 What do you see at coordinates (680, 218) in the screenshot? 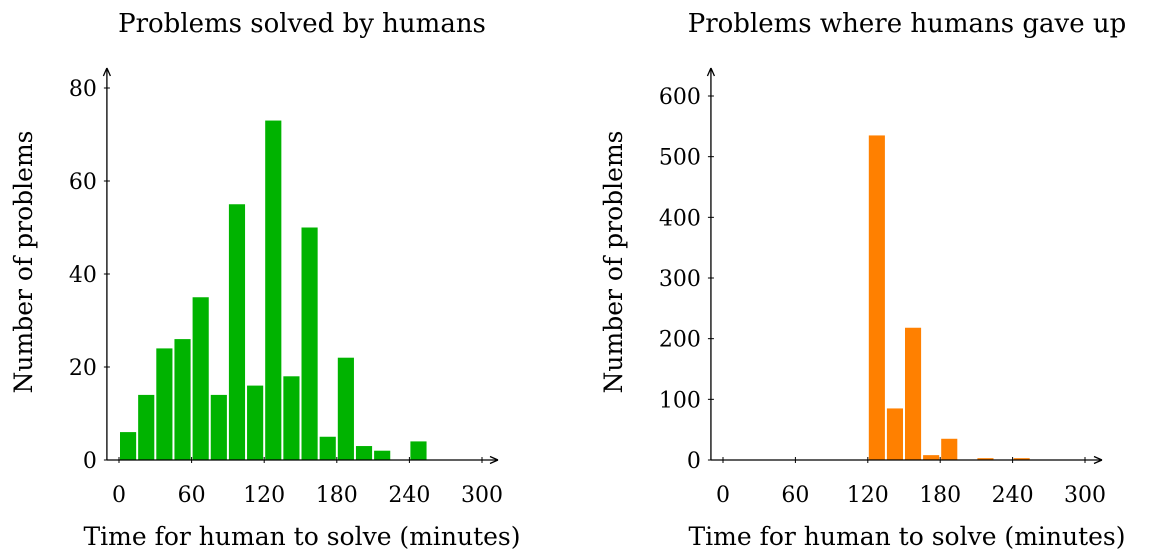
I see `y-tick-label: 400` at bounding box center [680, 218].